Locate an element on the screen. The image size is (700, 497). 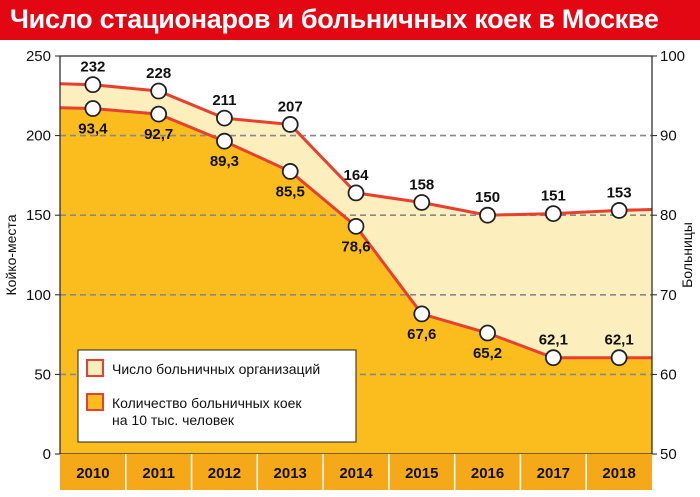
beds-data-label: 92,7 is located at coordinates (158, 134).